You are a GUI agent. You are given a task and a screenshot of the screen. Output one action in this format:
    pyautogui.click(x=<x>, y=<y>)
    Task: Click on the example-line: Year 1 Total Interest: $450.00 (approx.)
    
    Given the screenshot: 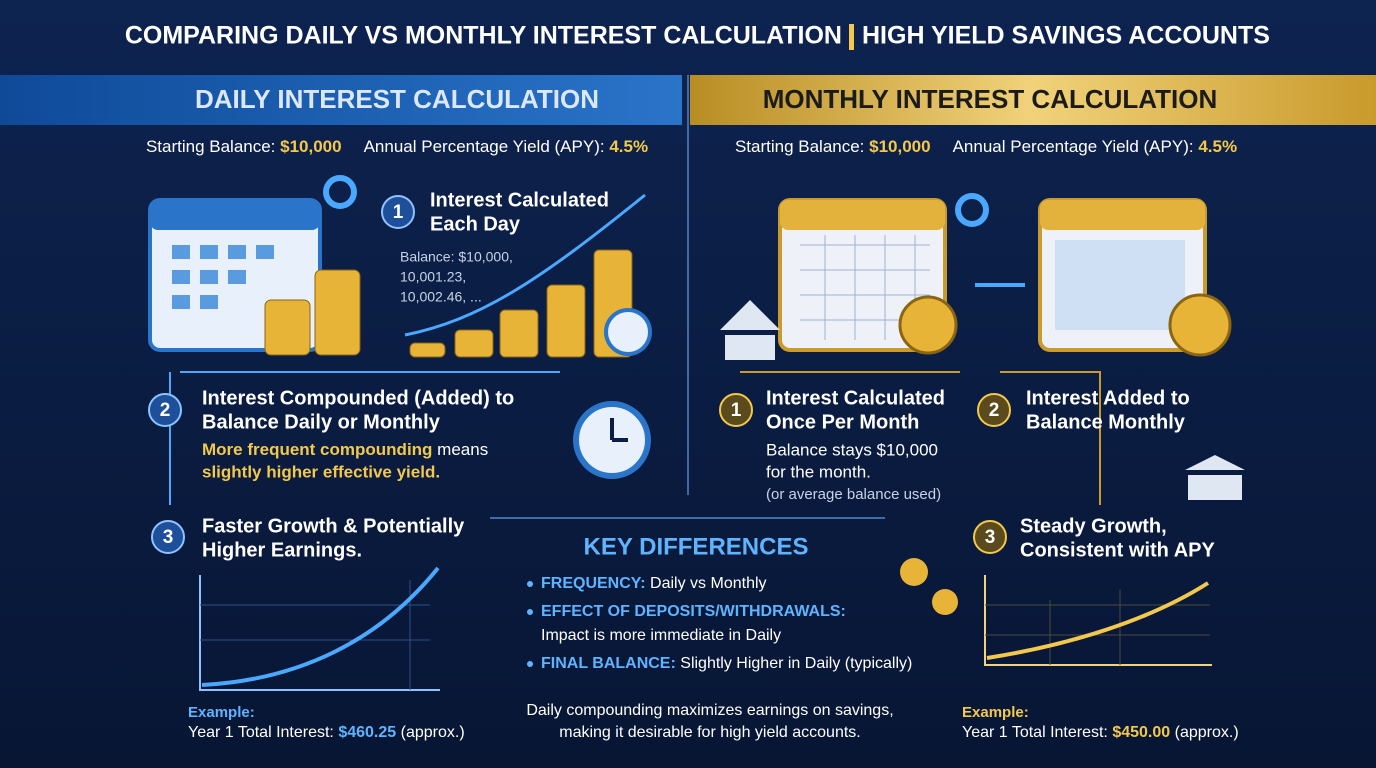 What is the action you would take?
    pyautogui.click(x=1100, y=732)
    